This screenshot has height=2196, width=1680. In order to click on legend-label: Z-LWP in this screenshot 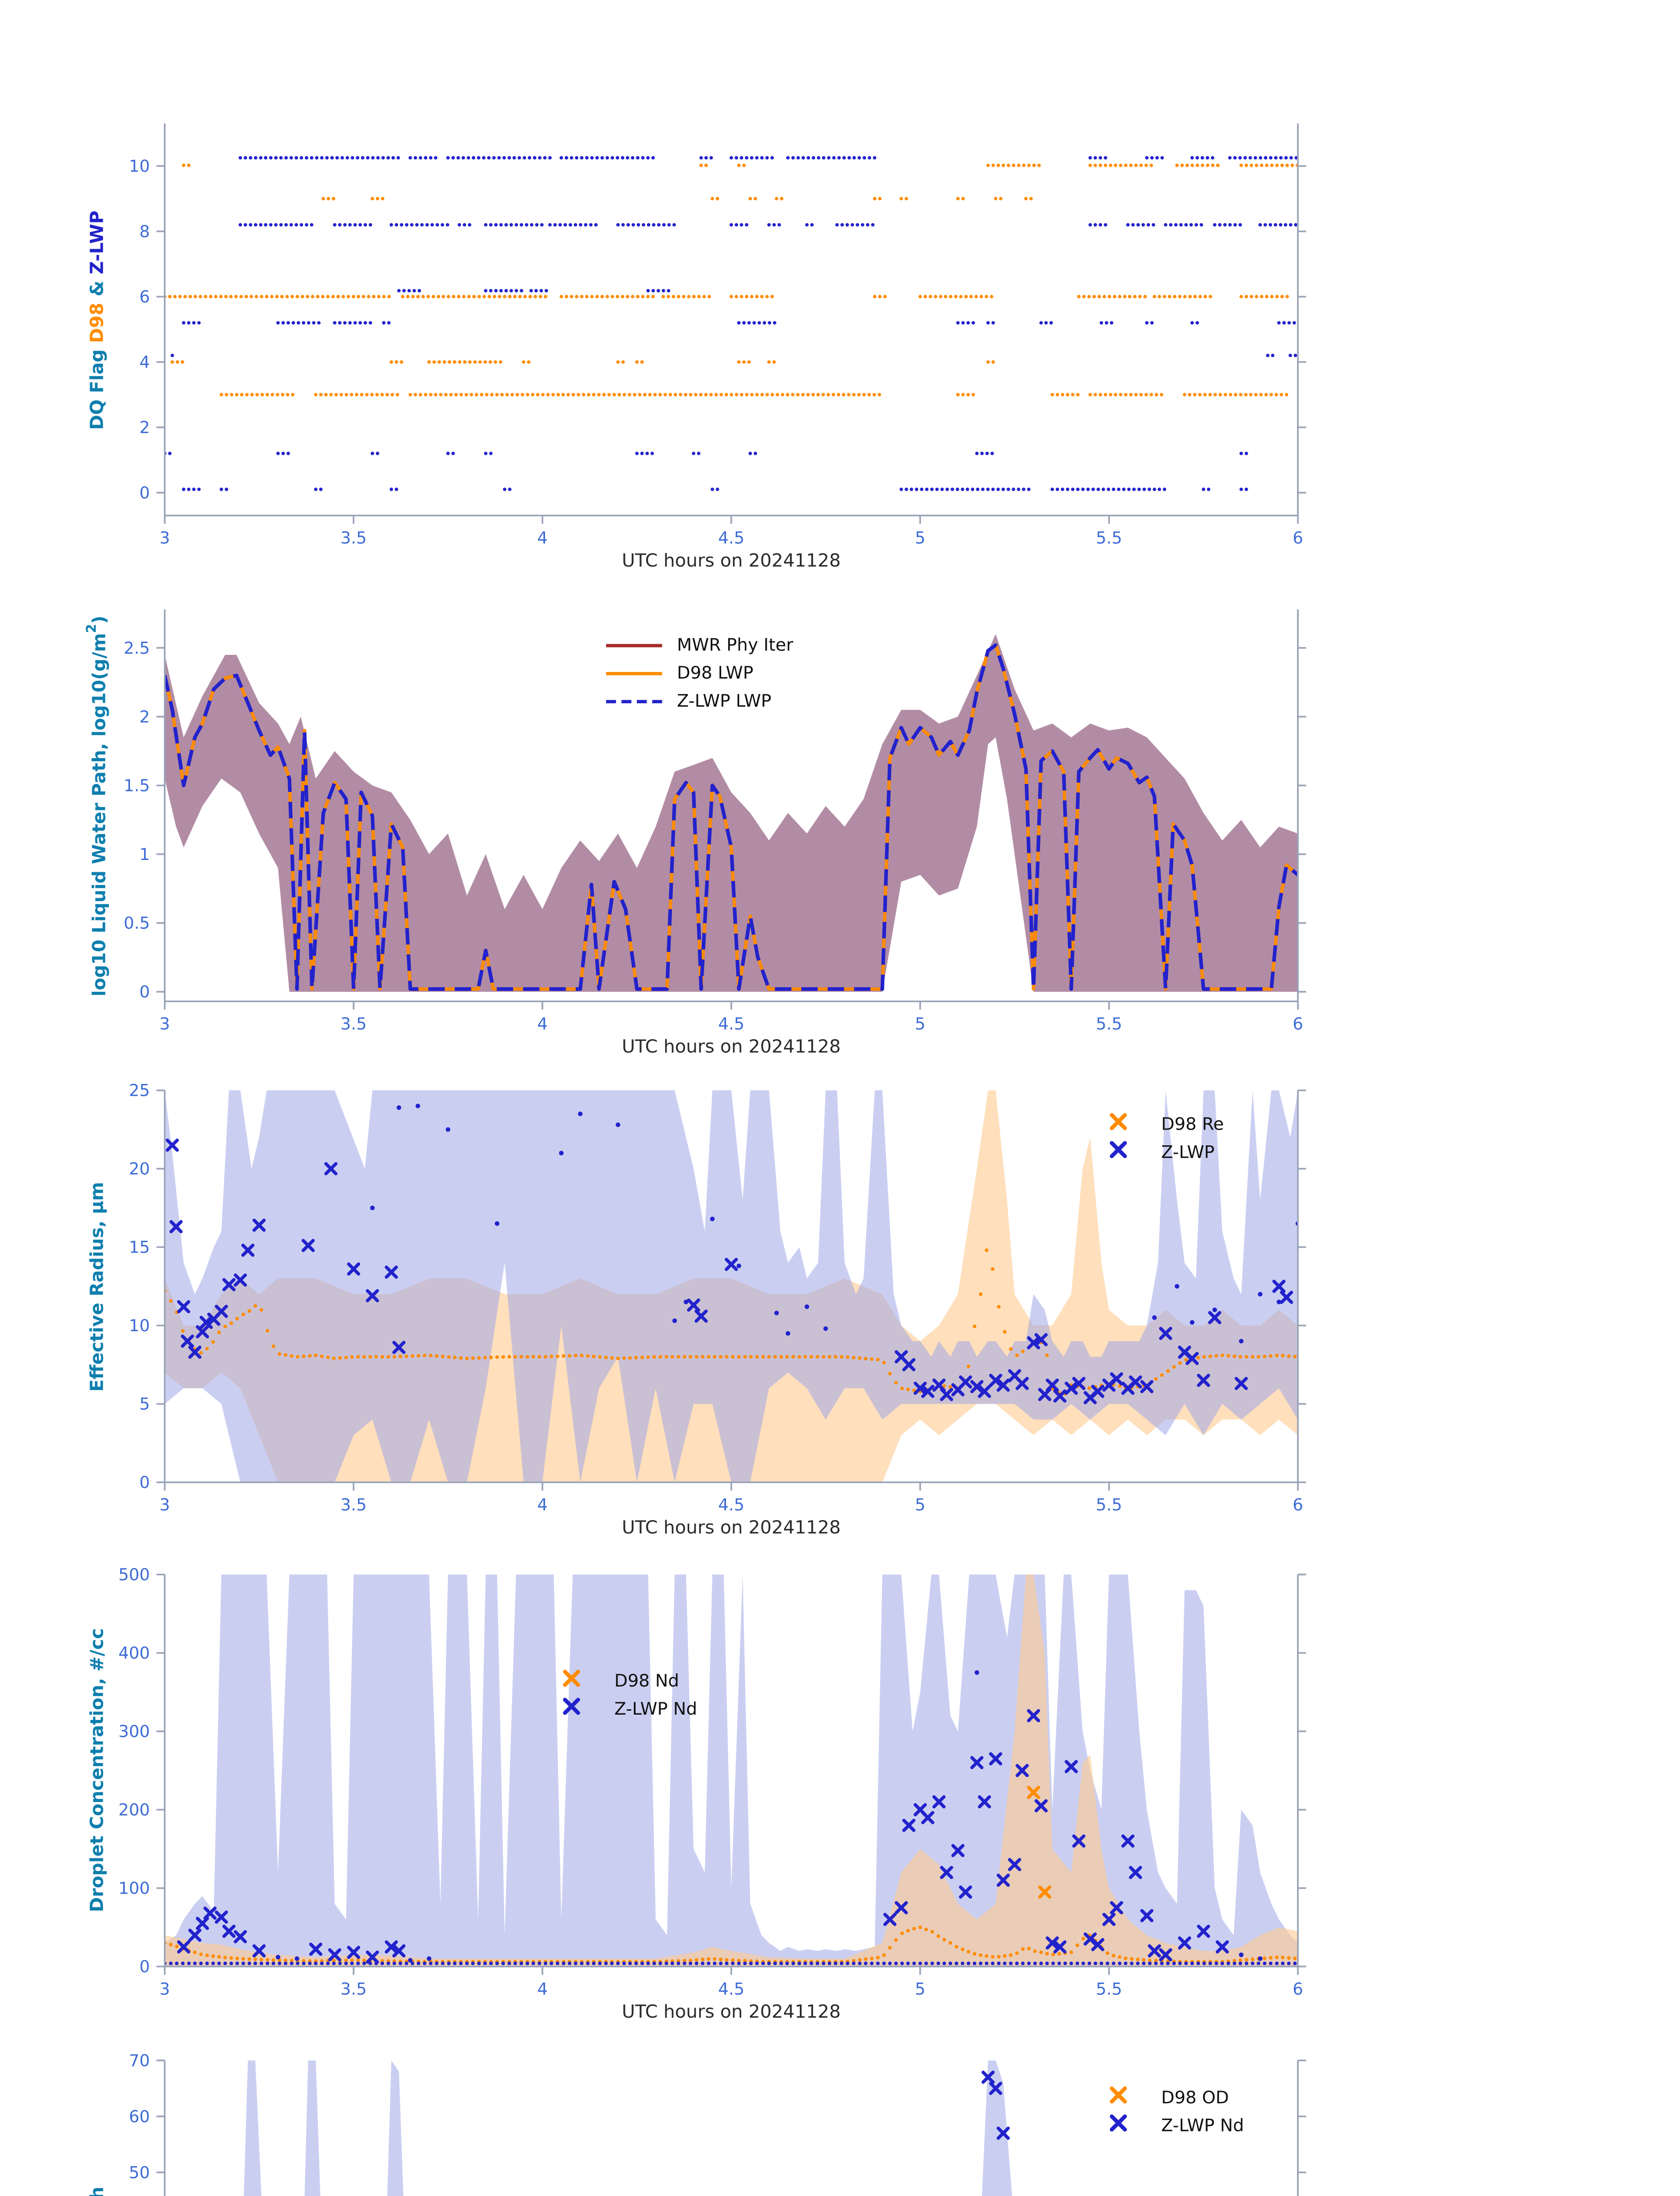, I will do `click(1188, 1152)`.